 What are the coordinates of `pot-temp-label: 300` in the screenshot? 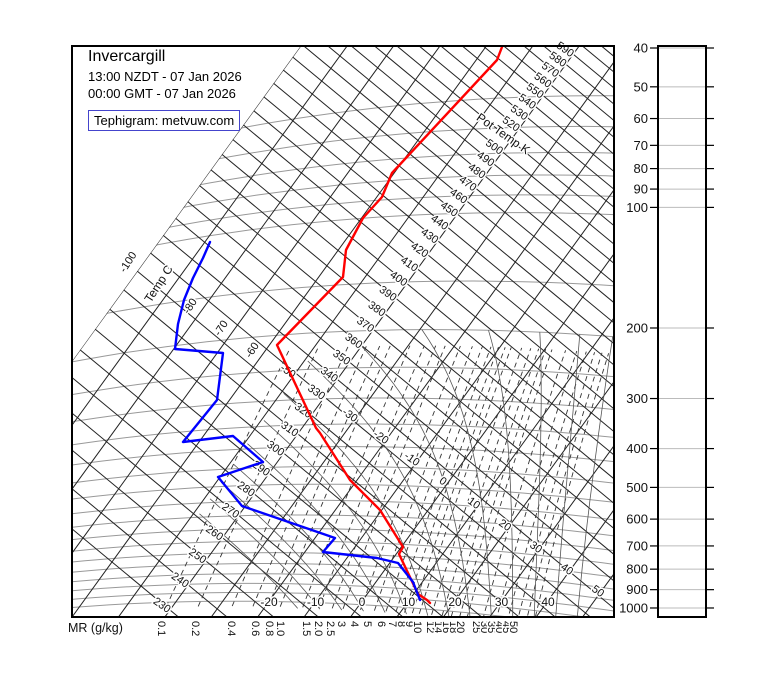 It's located at (275, 449).